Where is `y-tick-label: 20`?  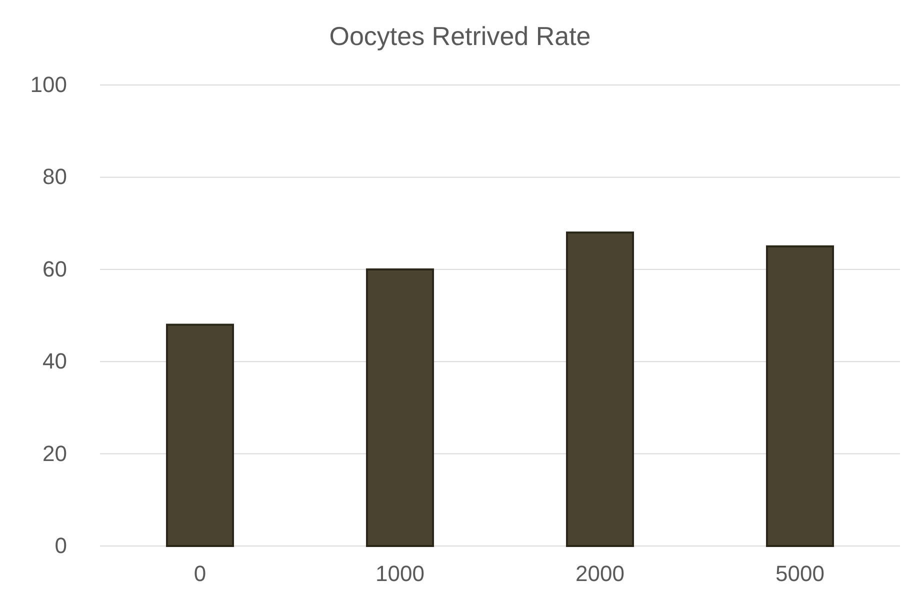
y-tick-label: 20 is located at coordinates (54, 453).